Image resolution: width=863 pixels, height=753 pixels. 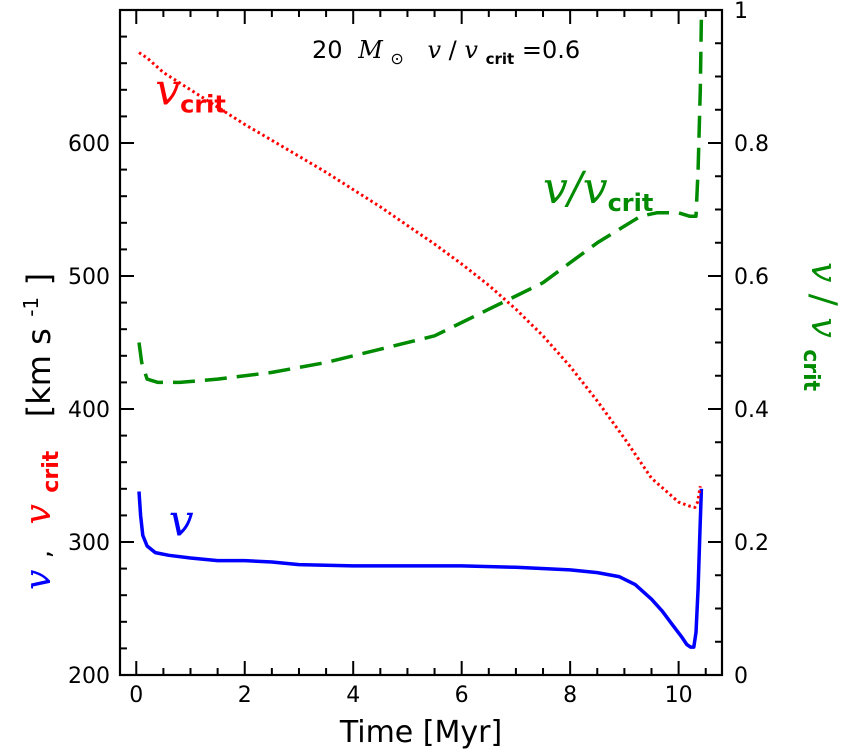 What do you see at coordinates (751, 410) in the screenshot?
I see `y-right-tick-label: 0.4` at bounding box center [751, 410].